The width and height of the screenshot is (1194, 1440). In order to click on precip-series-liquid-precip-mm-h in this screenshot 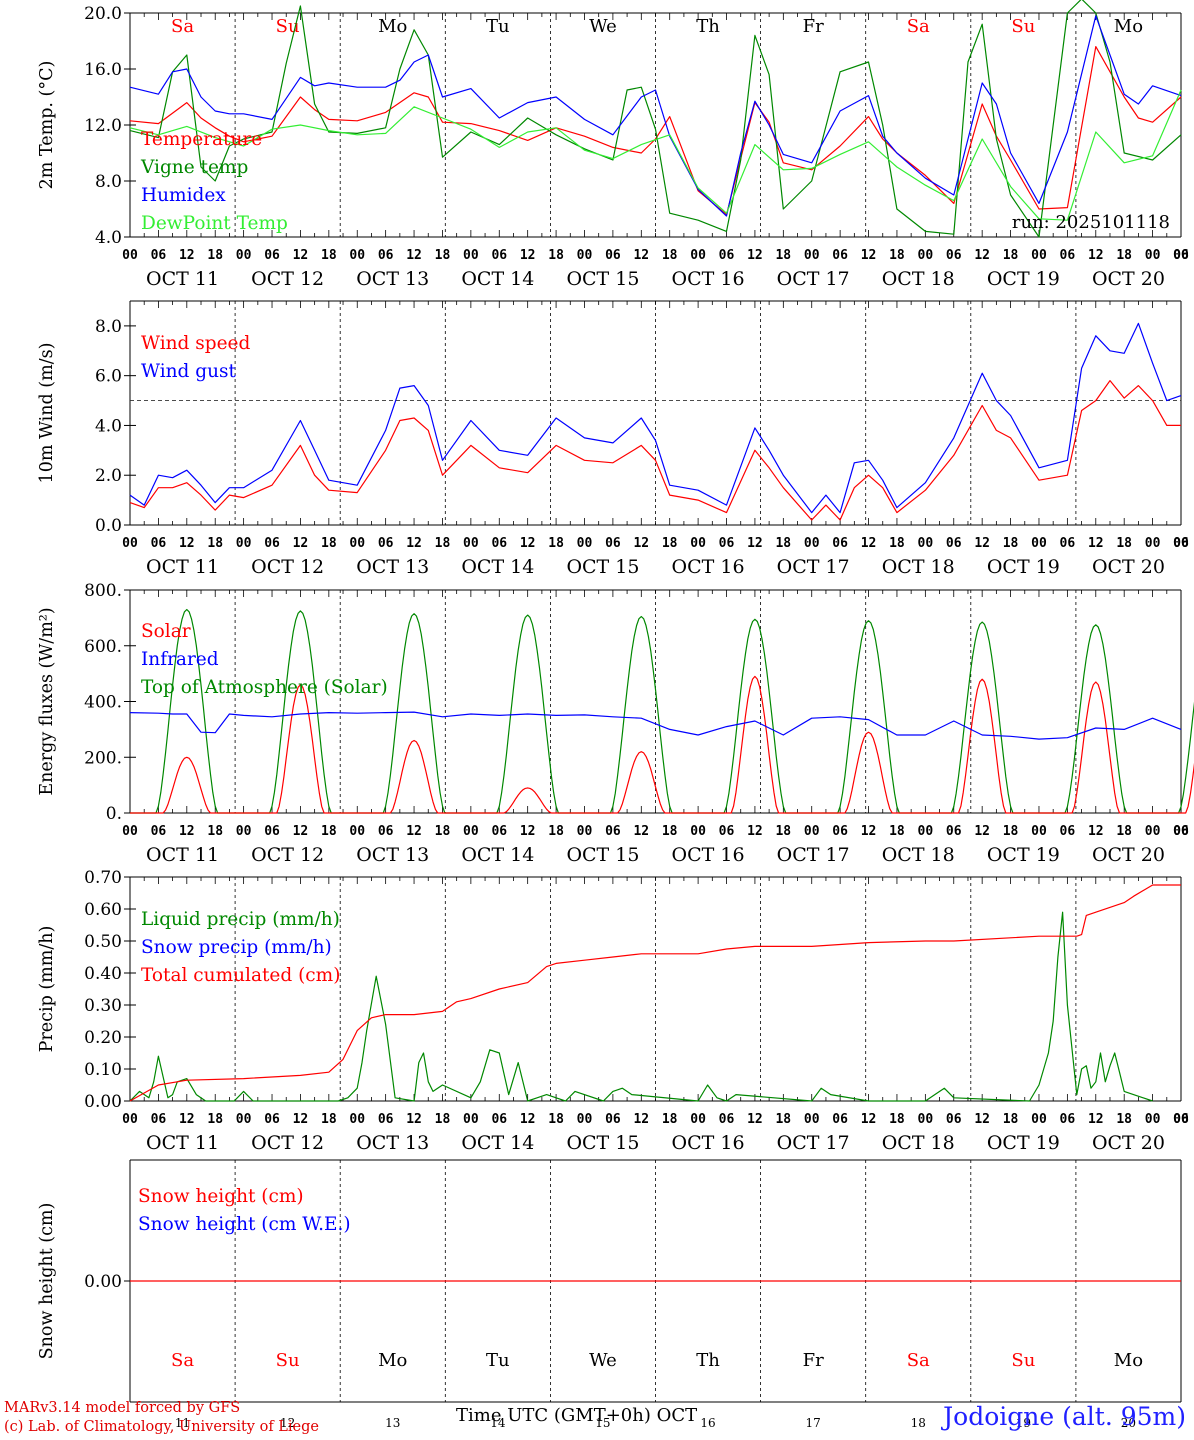, I will do `click(641, 1006)`.